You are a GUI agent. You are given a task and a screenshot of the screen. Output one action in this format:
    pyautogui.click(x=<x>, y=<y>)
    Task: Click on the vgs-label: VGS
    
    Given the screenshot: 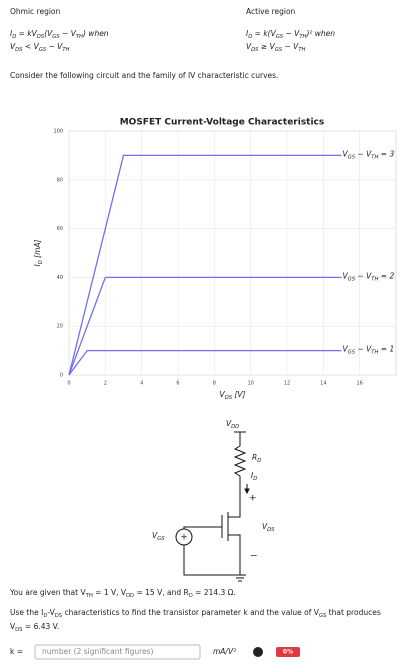 What is the action you would take?
    pyautogui.click(x=158, y=536)
    